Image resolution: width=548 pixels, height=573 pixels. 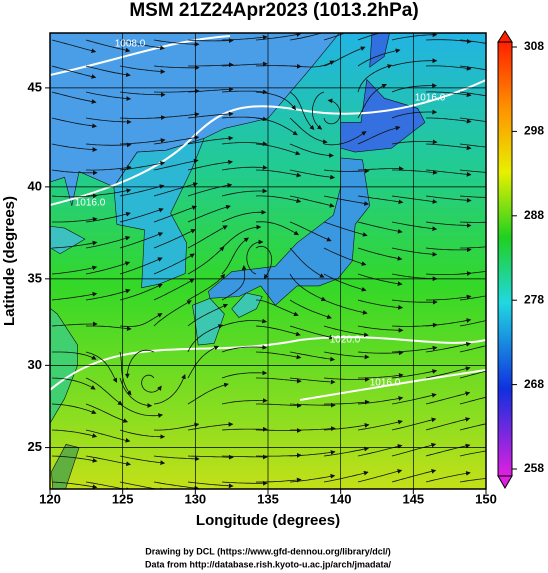 What do you see at coordinates (505, 259) in the screenshot?
I see `colorbar` at bounding box center [505, 259].